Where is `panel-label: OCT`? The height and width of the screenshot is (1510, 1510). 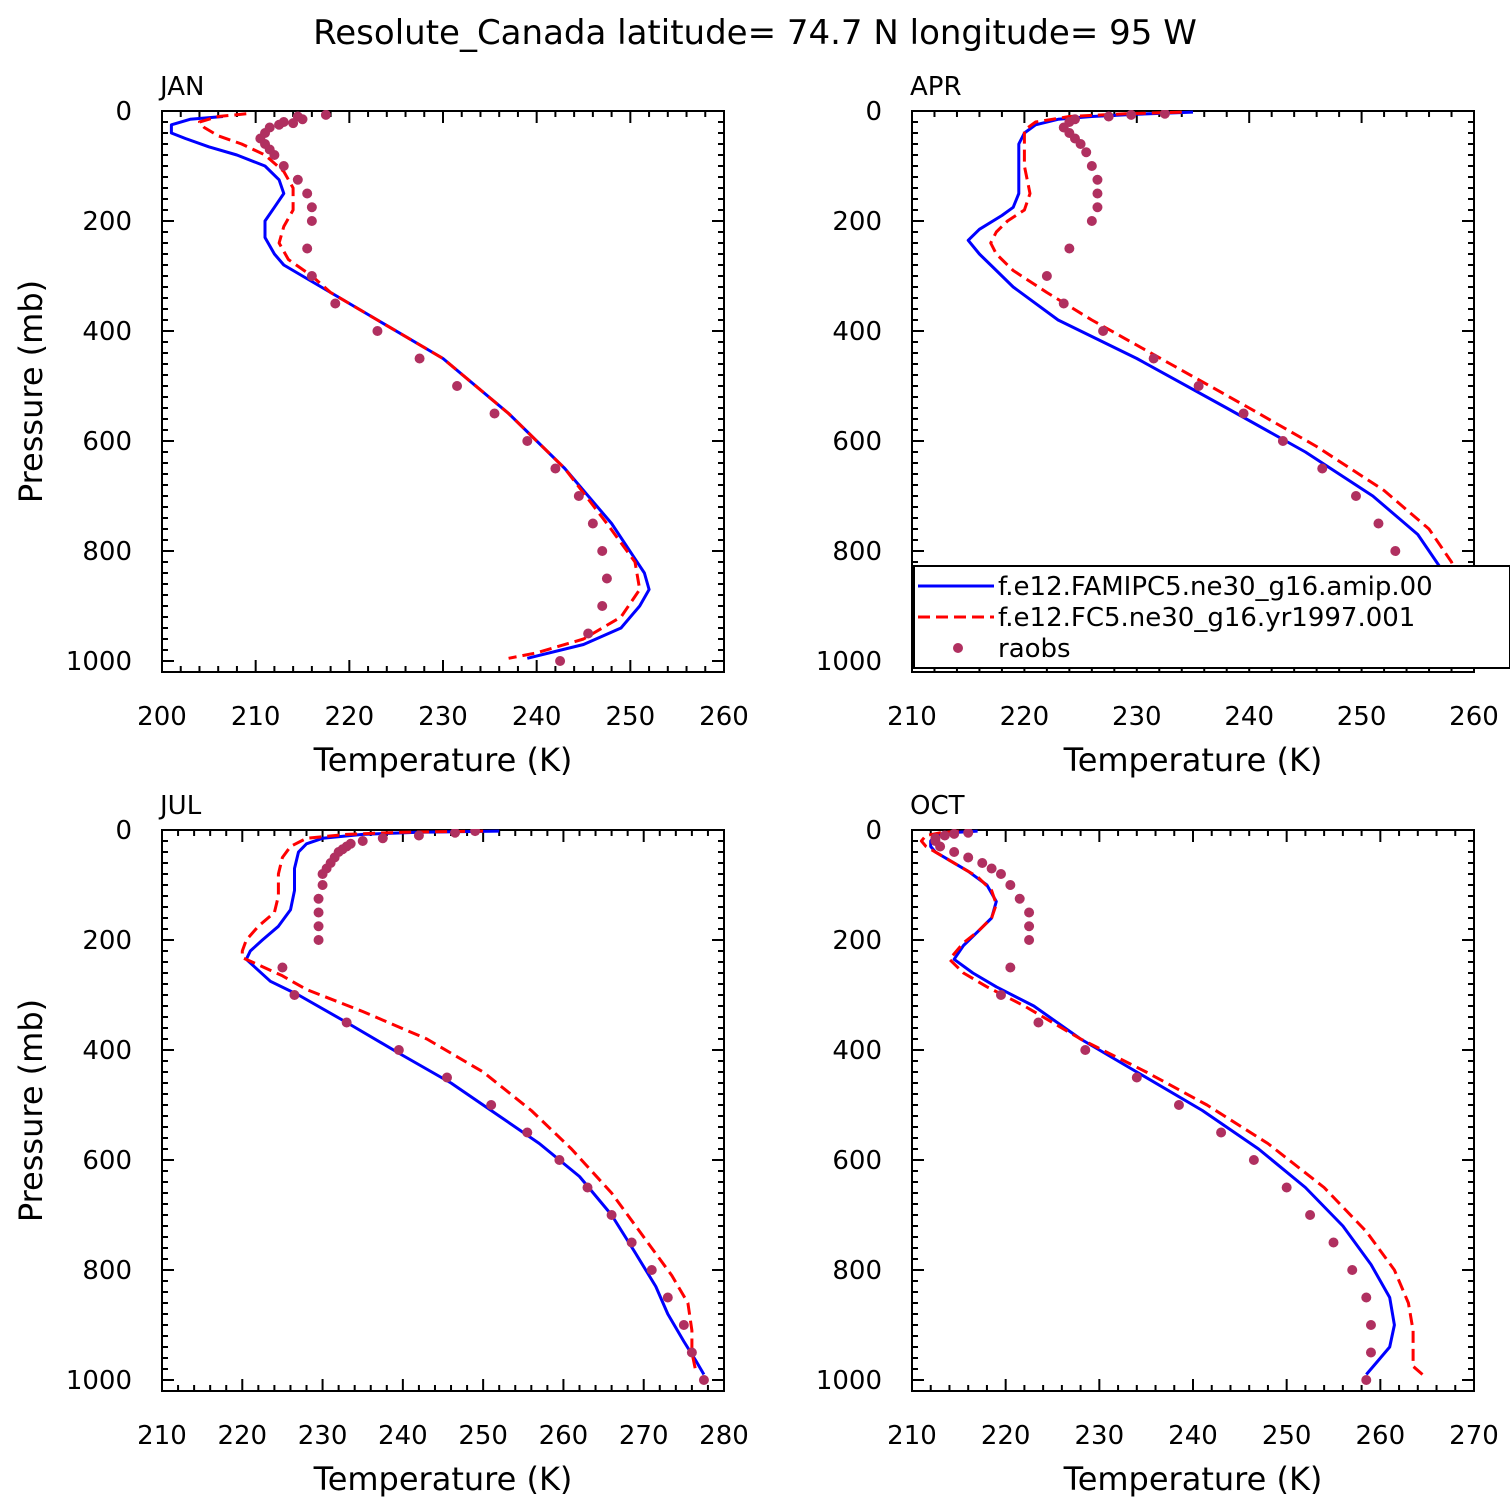
panel-label: OCT is located at coordinates (937, 806).